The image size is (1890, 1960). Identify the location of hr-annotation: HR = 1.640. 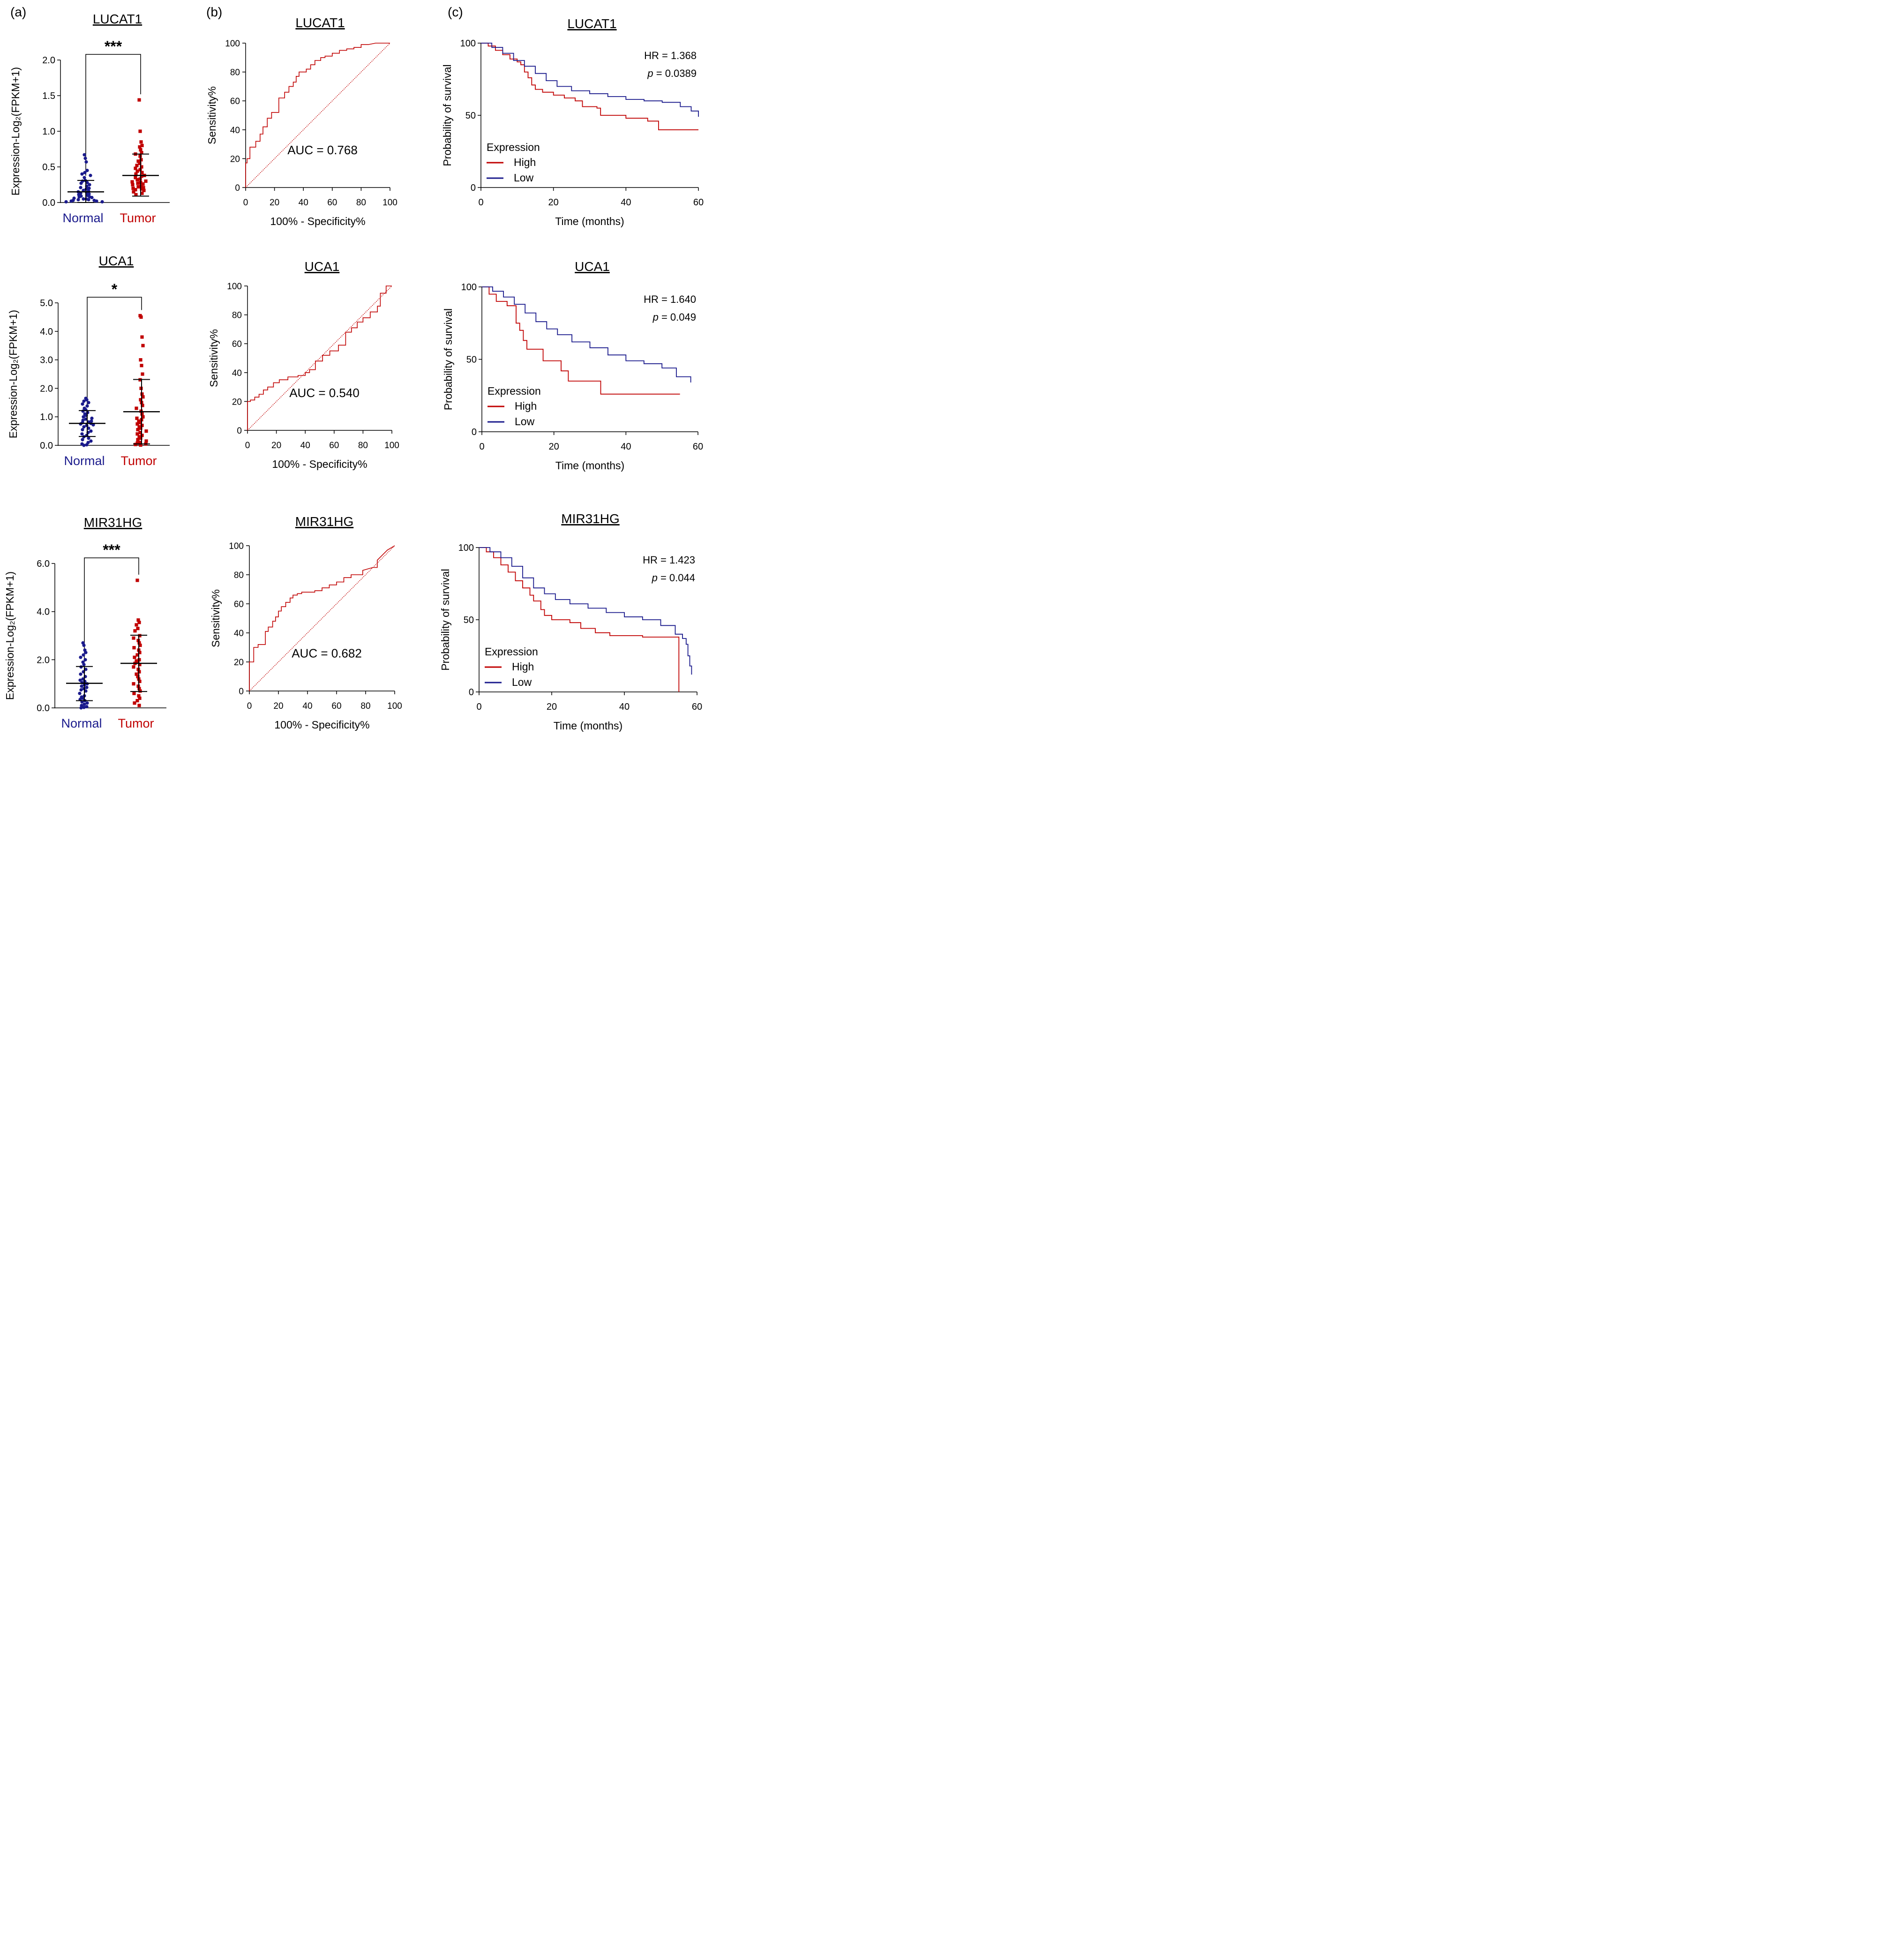
(670, 299).